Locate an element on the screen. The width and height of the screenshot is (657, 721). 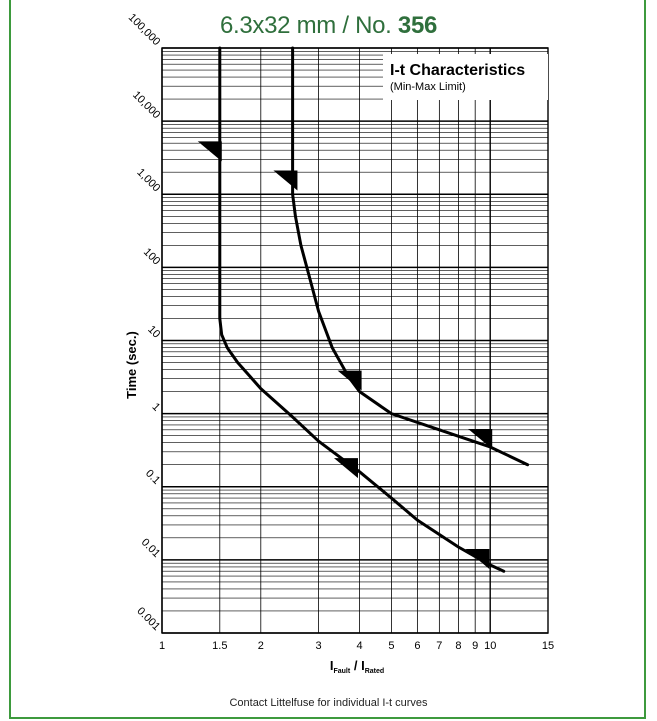
x-tick-label: 1 is located at coordinates (162, 646).